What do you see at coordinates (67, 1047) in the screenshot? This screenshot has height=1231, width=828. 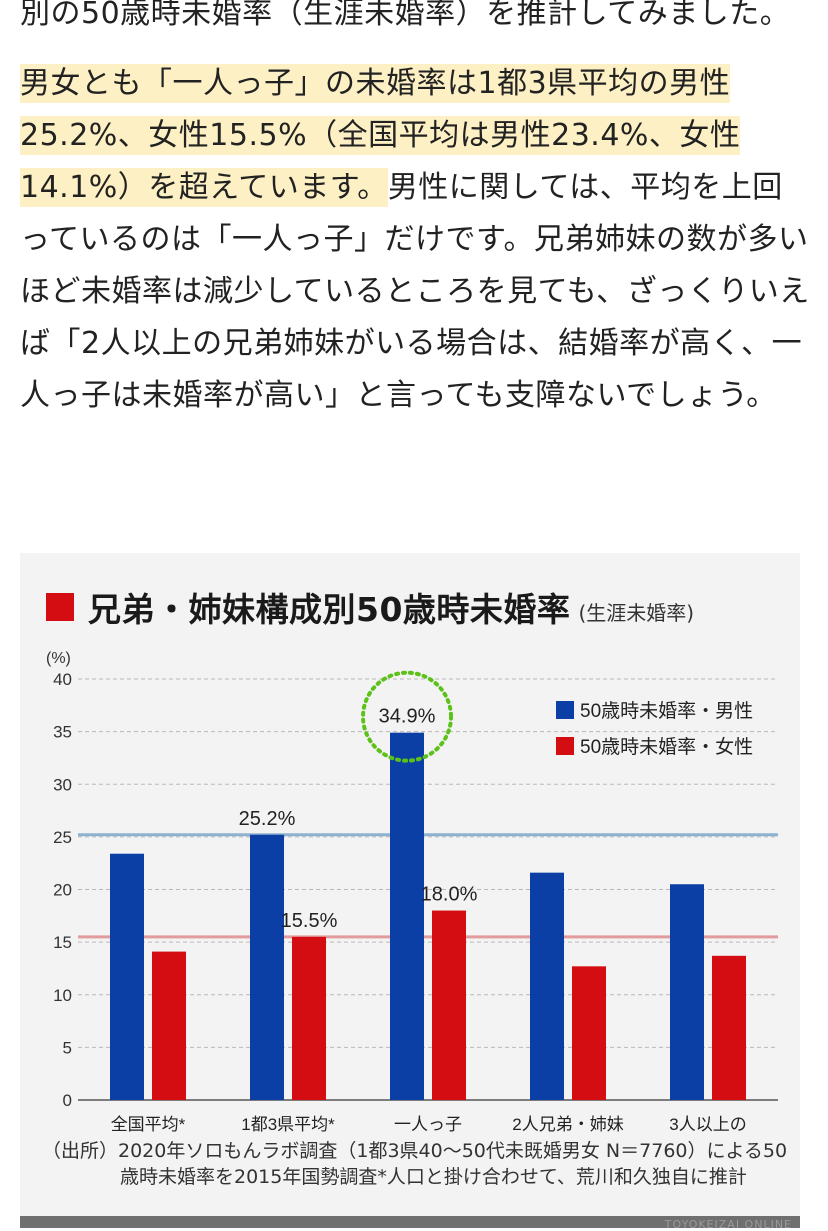 I see `y-tick-label: 5` at bounding box center [67, 1047].